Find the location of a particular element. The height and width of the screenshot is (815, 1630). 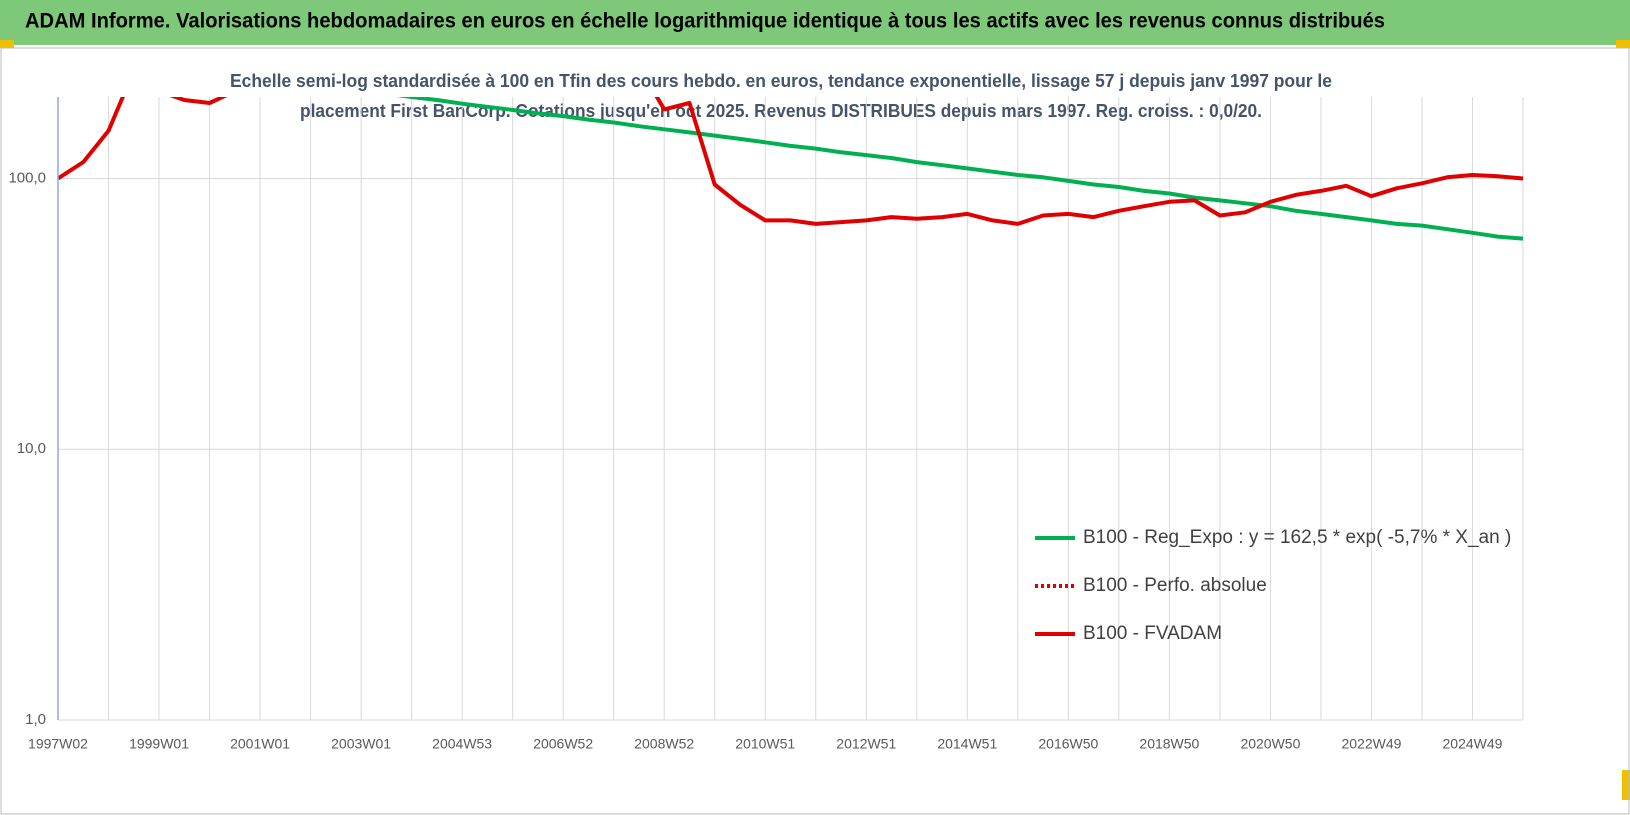

header-banner is located at coordinates (815, 22).